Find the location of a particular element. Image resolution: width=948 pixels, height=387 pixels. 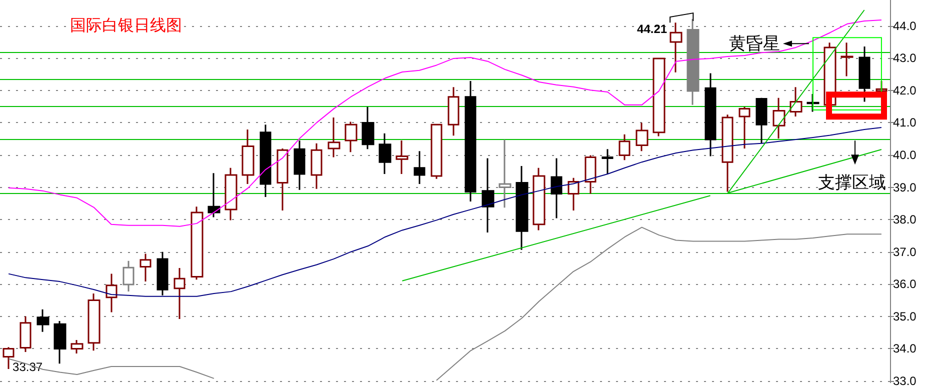

text: 国际白银日线图 is located at coordinates (126, 25).